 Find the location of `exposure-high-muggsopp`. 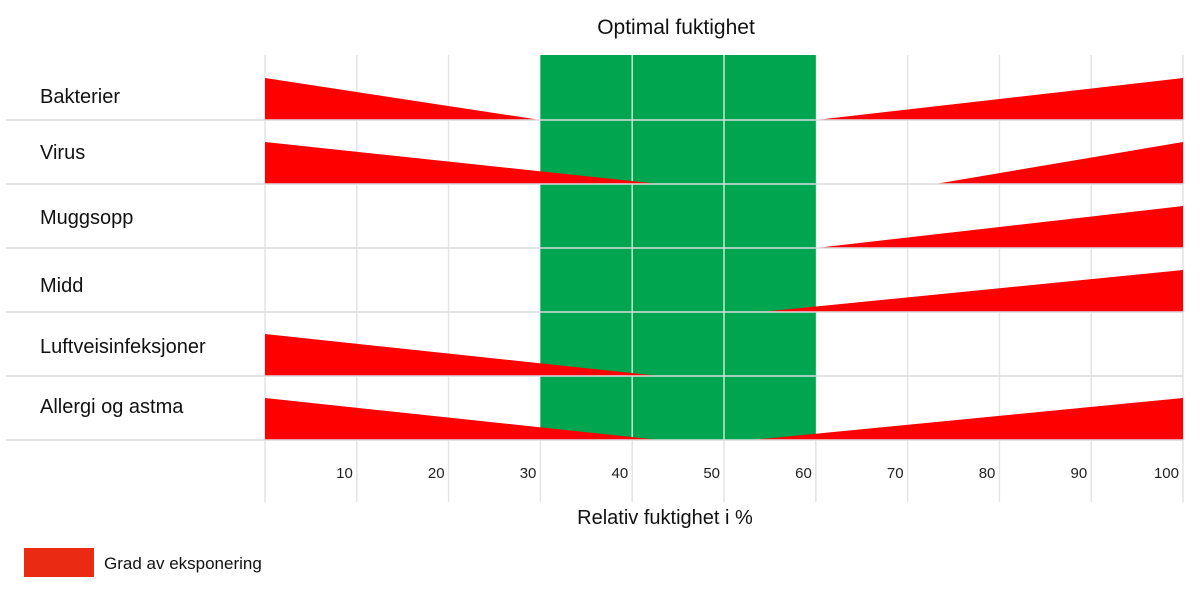

exposure-high-muggsopp is located at coordinates (999, 227).